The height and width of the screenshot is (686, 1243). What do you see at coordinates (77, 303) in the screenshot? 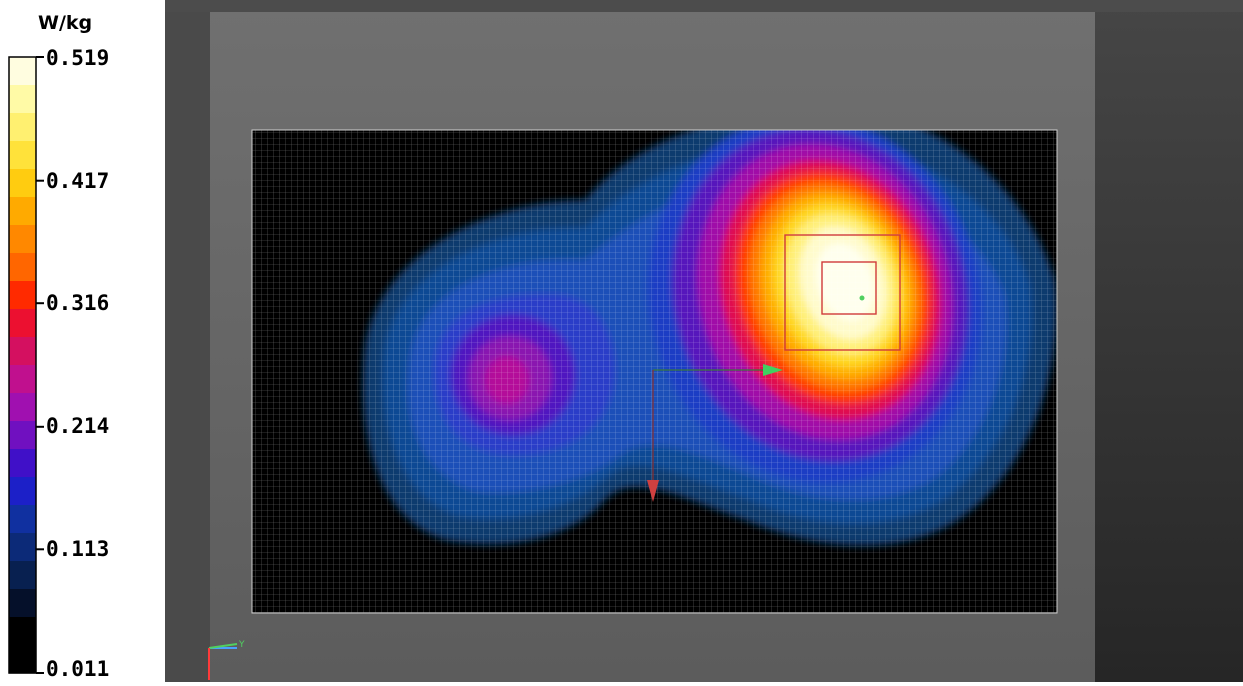
I see `legend-tick-2: 0.316` at bounding box center [77, 303].